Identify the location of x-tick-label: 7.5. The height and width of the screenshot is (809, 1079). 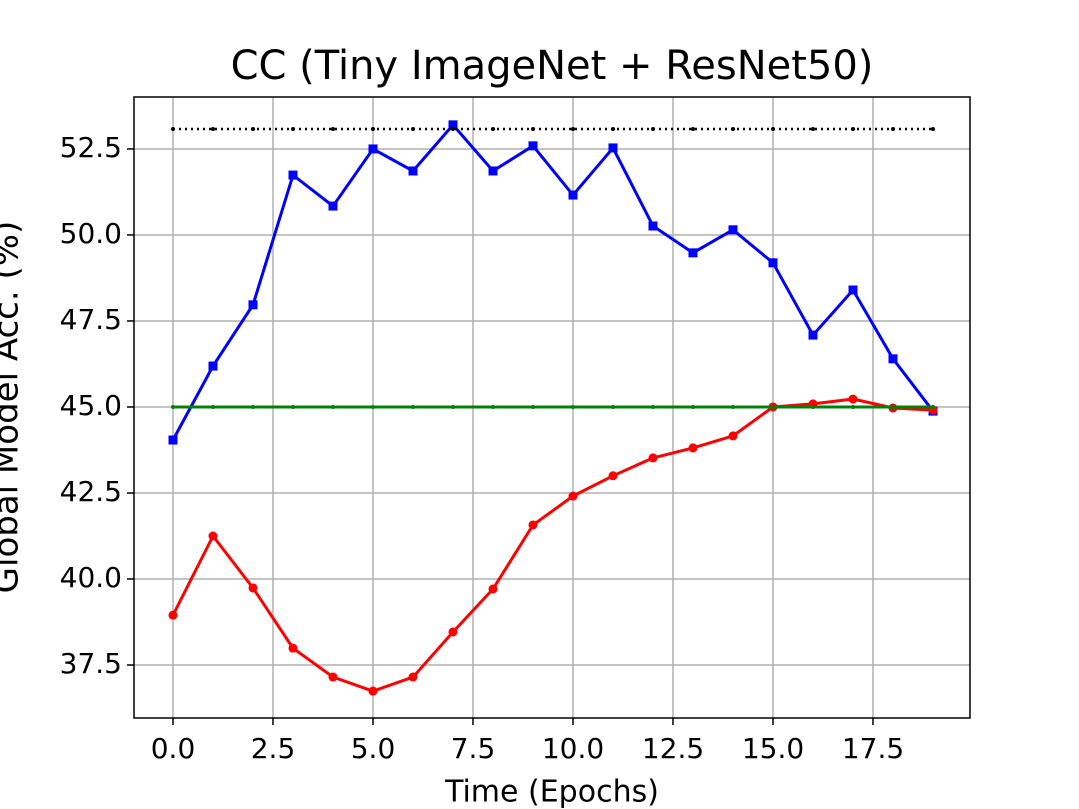
(473, 748).